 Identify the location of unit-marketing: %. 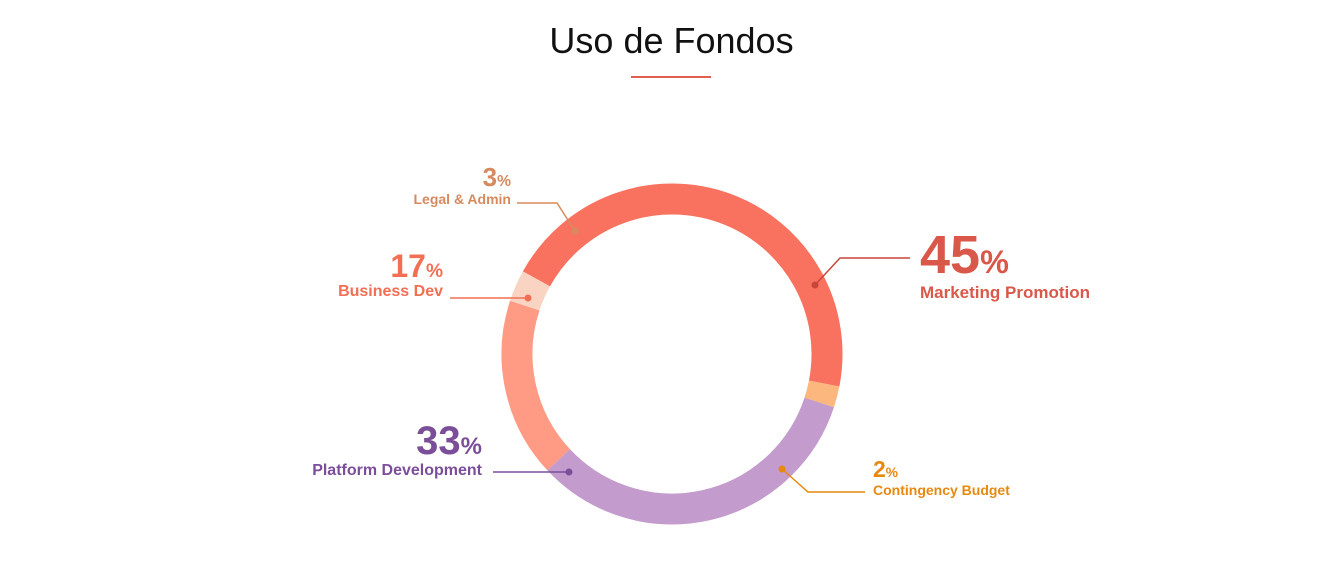
(994, 262).